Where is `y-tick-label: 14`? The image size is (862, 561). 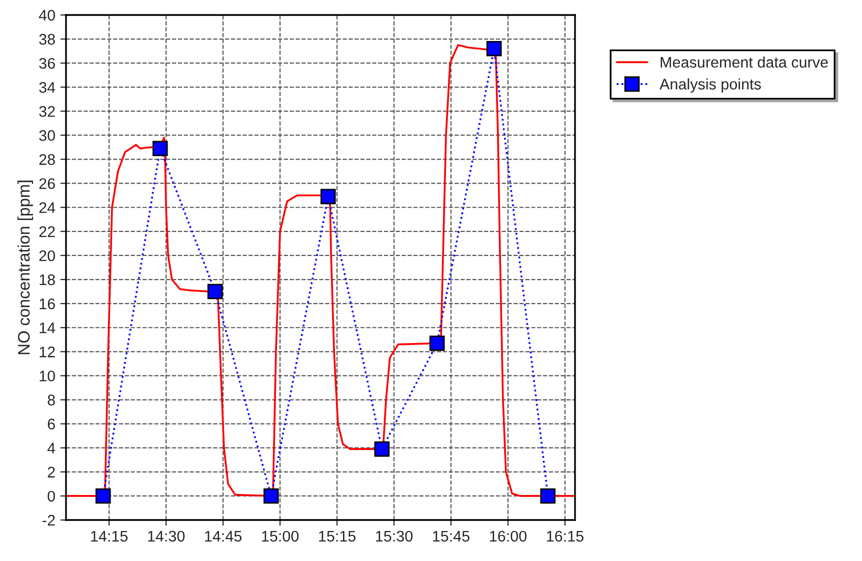
y-tick-label: 14 is located at coordinates (48, 328).